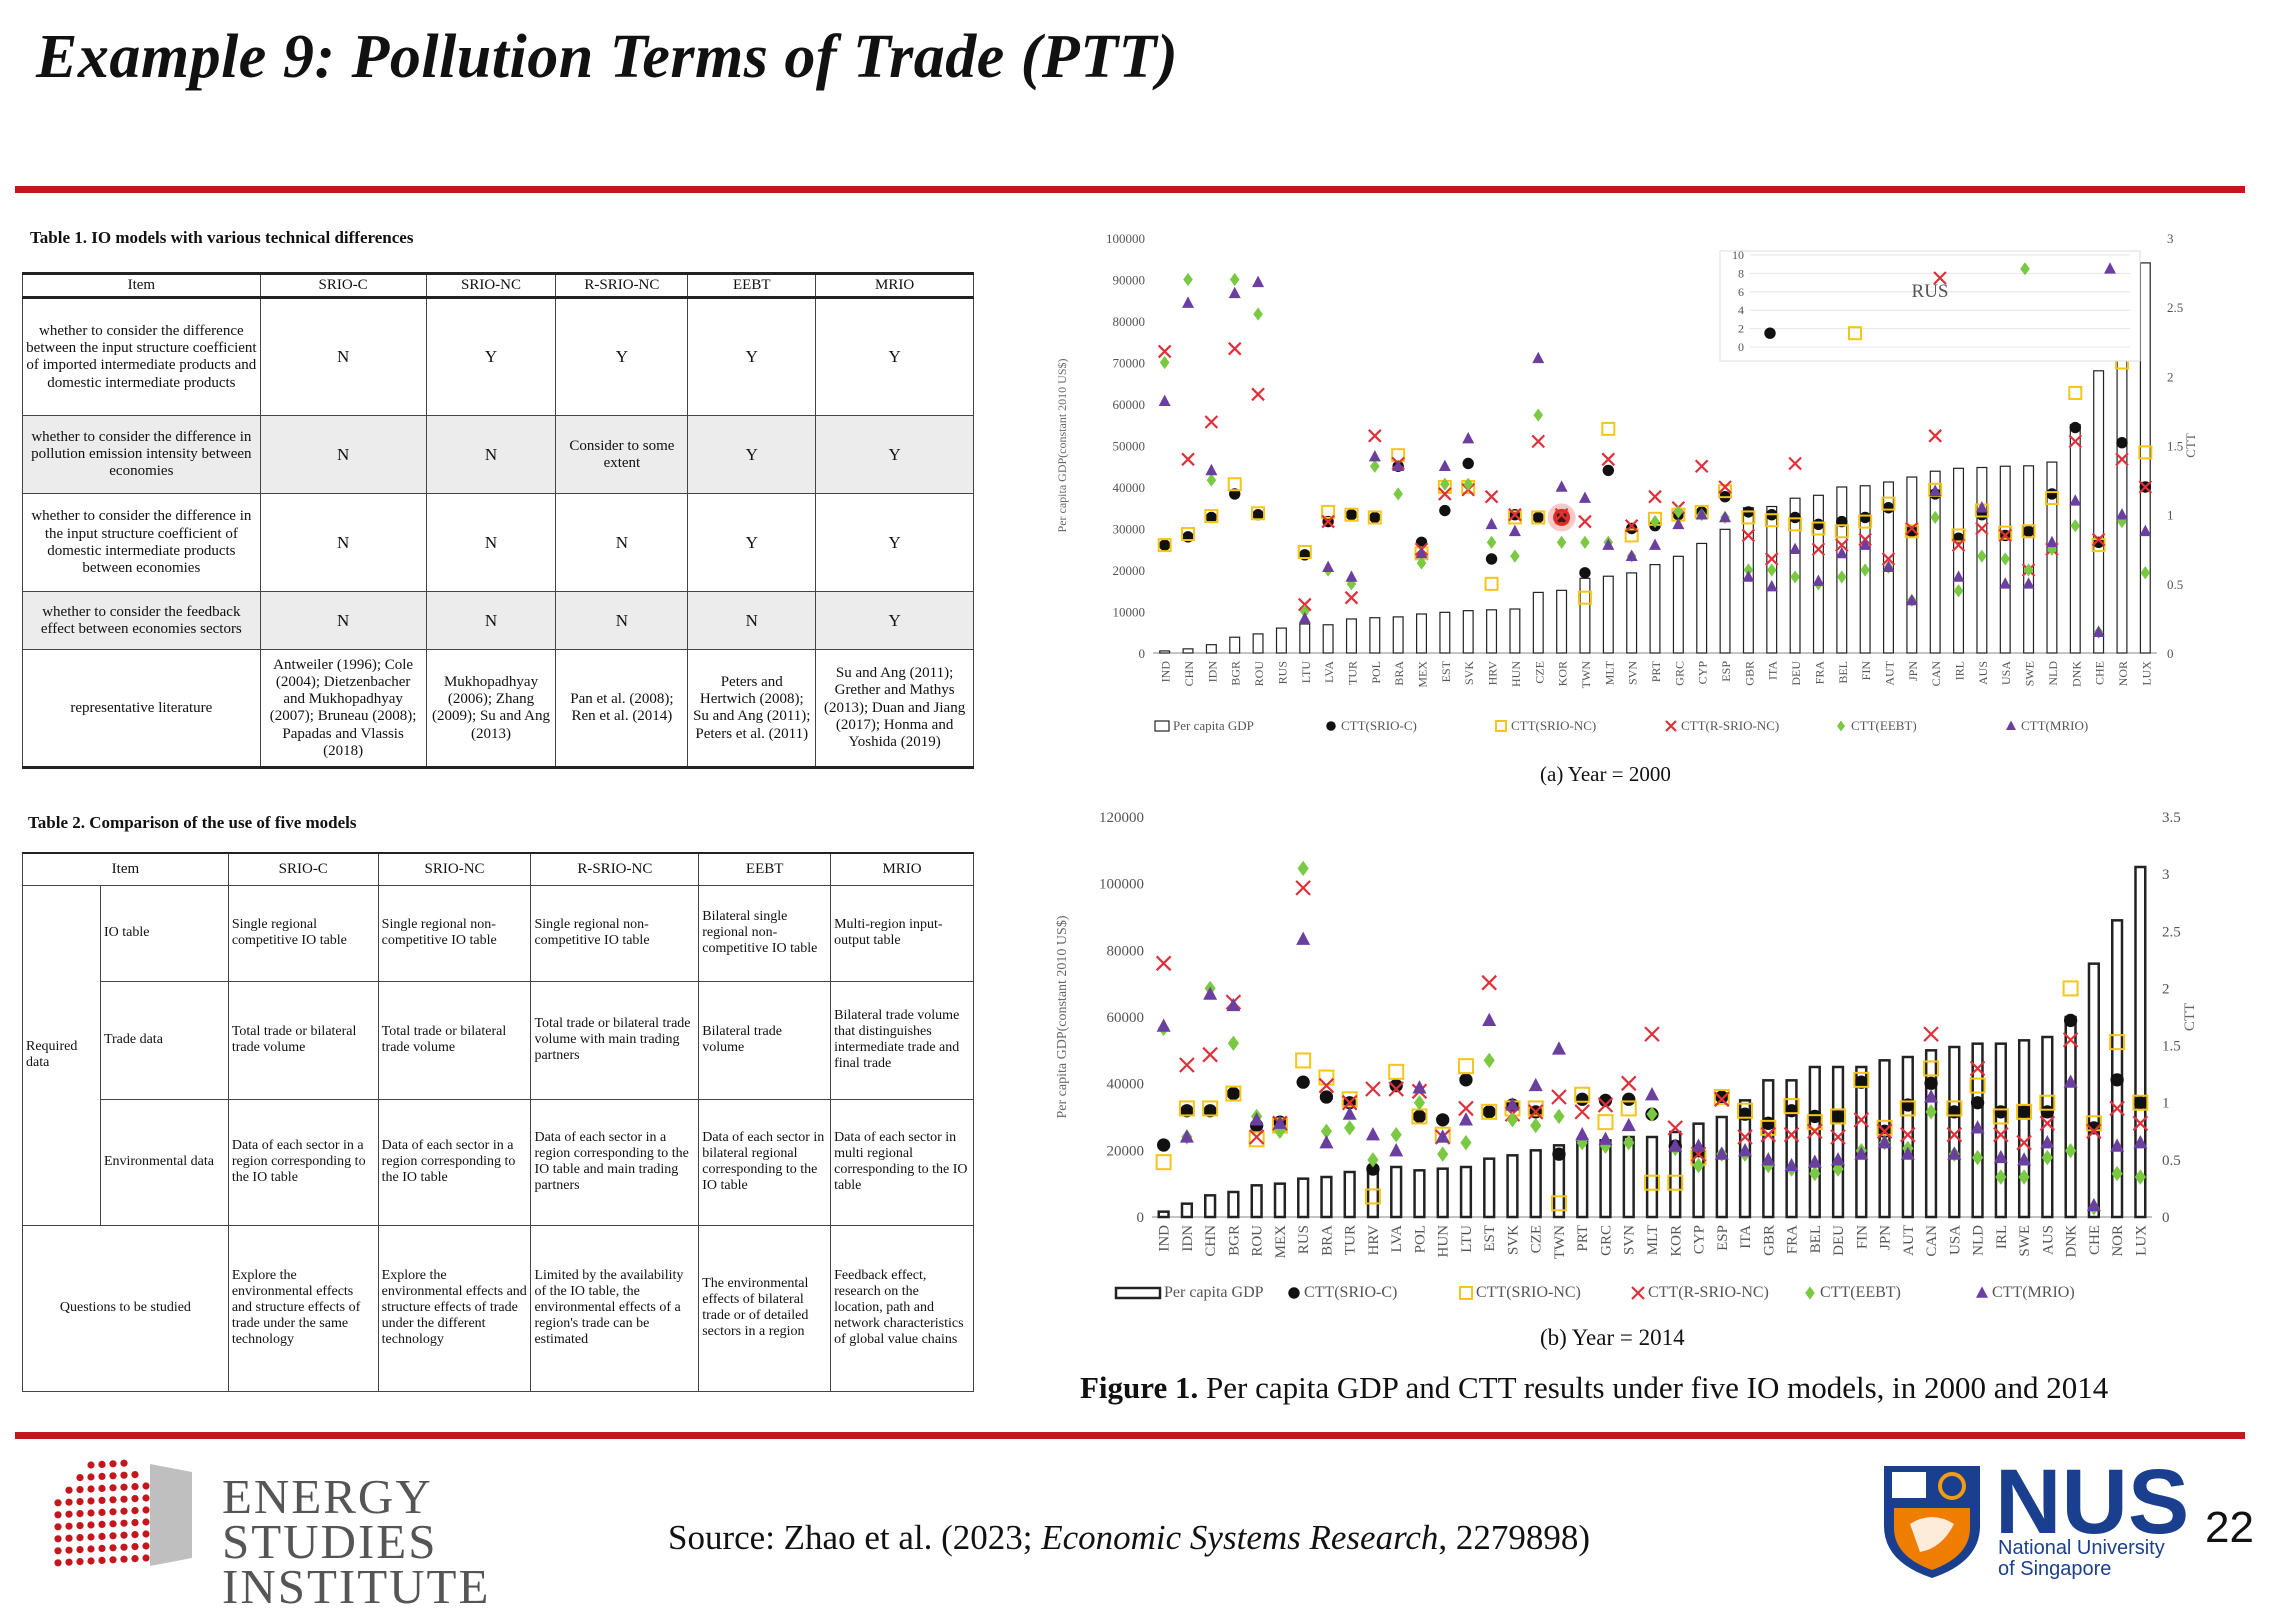  I want to click on x-tick-label: EST, so click(1446, 671).